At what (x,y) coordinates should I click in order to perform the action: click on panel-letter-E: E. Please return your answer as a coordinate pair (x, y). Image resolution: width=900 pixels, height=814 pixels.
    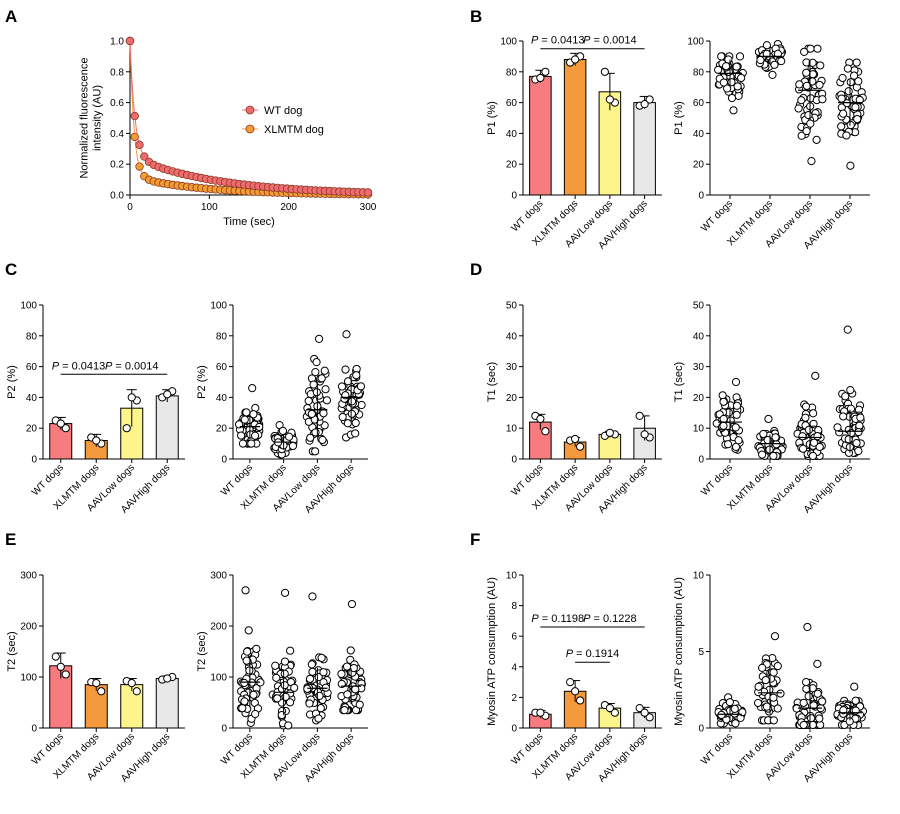
    Looking at the image, I should click on (10, 539).